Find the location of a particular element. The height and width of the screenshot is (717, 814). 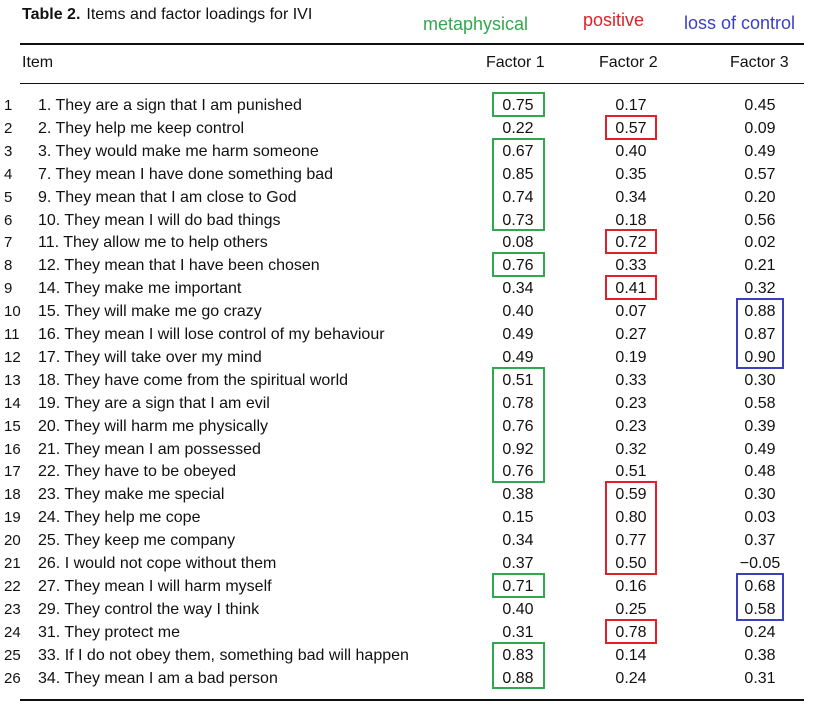

factor-3-value: 0.02 is located at coordinates (760, 243).